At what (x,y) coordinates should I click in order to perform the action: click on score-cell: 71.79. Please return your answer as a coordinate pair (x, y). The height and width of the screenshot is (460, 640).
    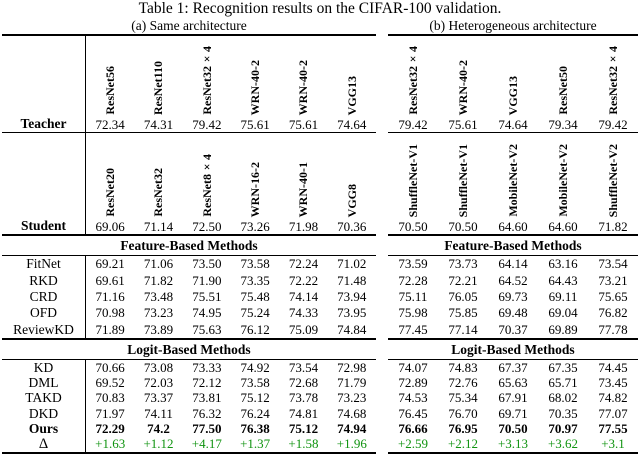
    Looking at the image, I should click on (352, 382).